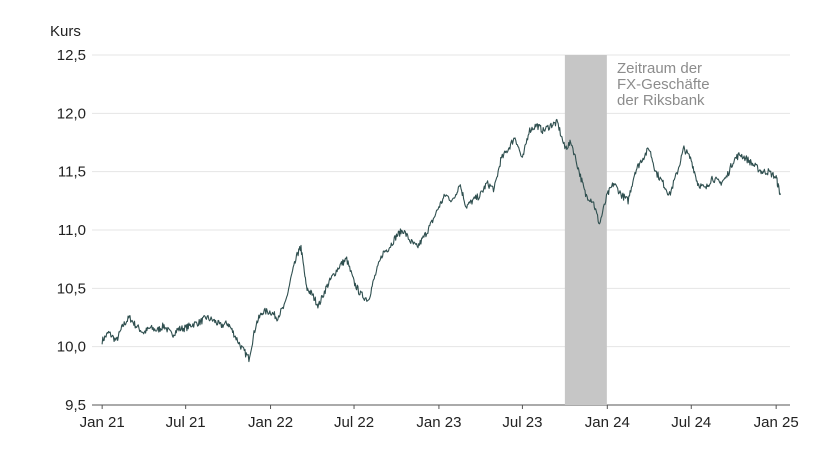  Describe the element at coordinates (691, 422) in the screenshot. I see `x-tick-label: Jul 24` at that location.